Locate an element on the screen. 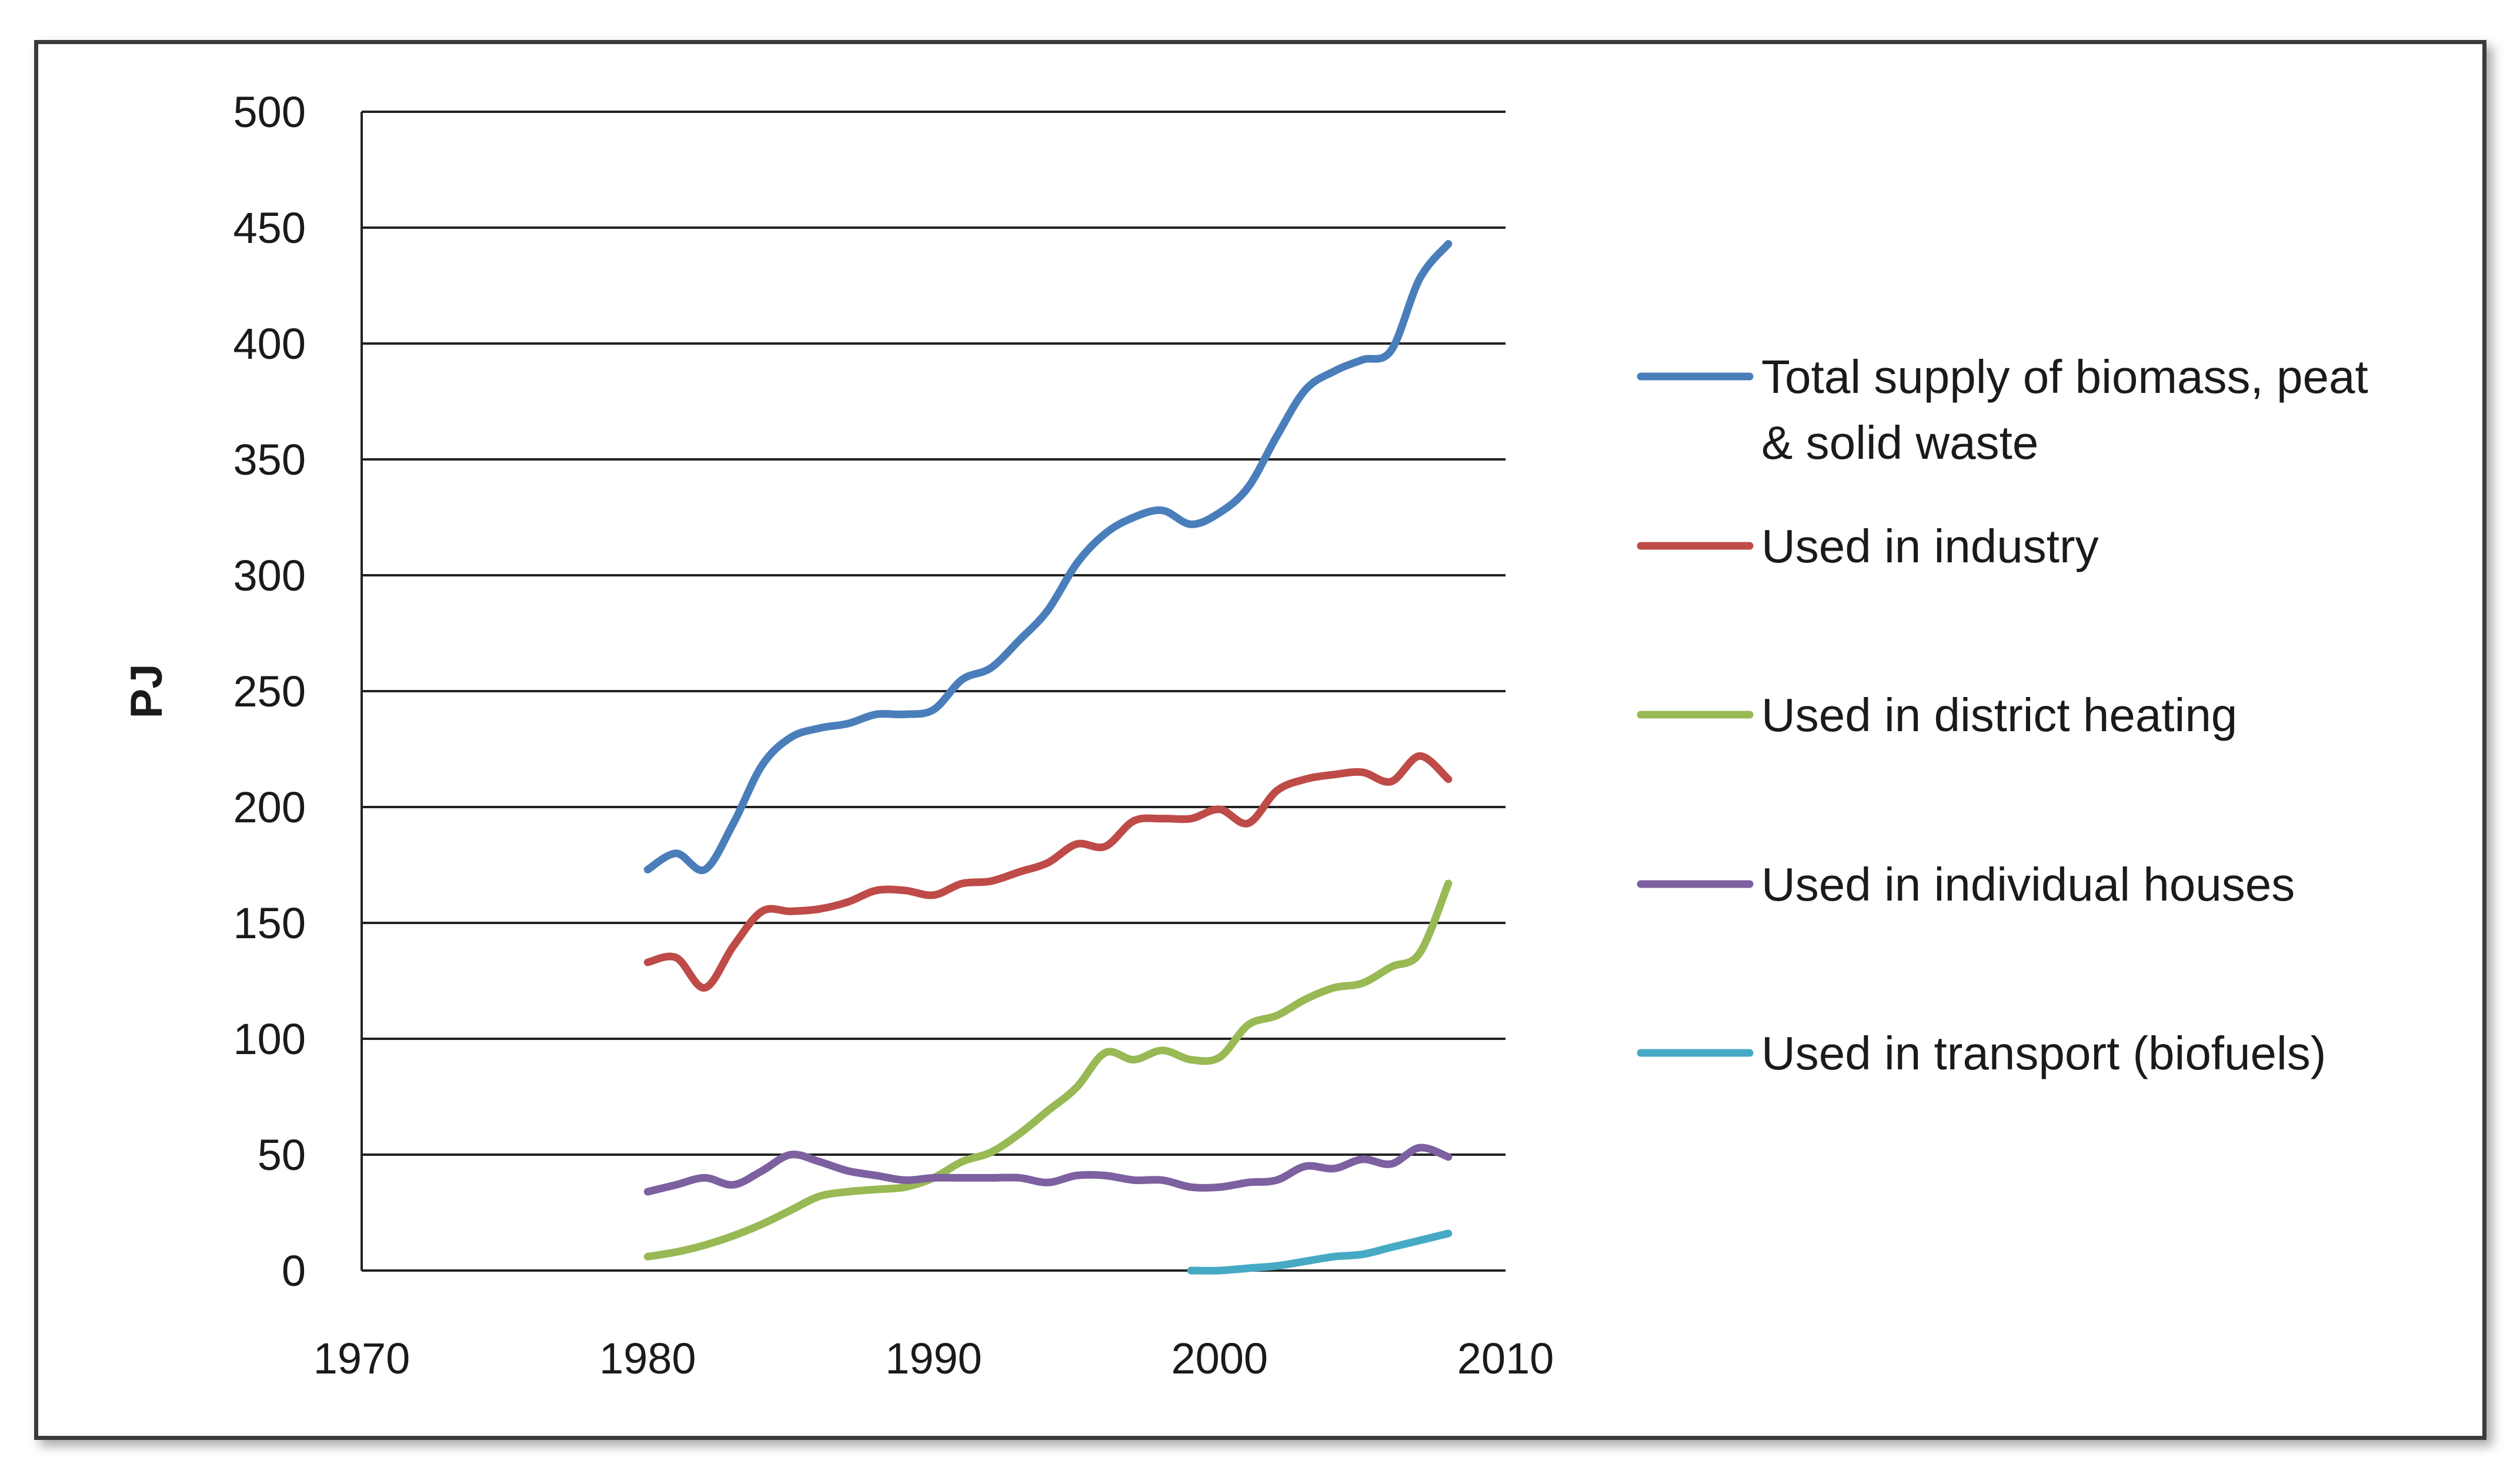  legend-label-2: Used in industry is located at coordinates (1930, 546).